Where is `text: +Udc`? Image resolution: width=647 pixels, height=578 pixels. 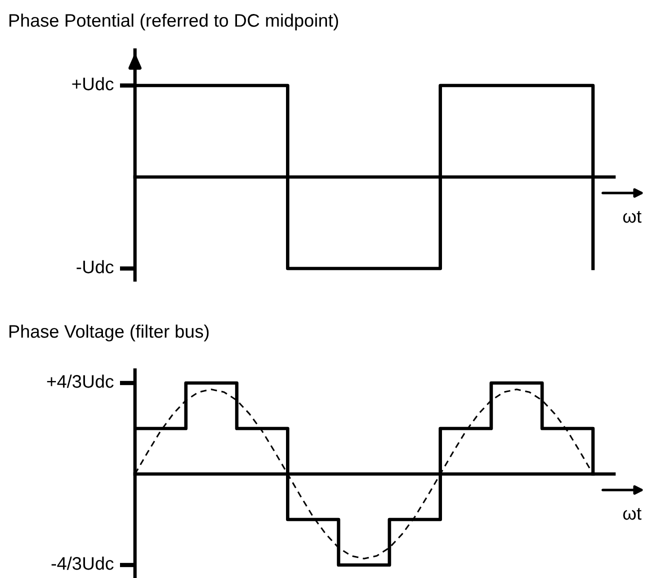
text: +Udc is located at coordinates (93, 83).